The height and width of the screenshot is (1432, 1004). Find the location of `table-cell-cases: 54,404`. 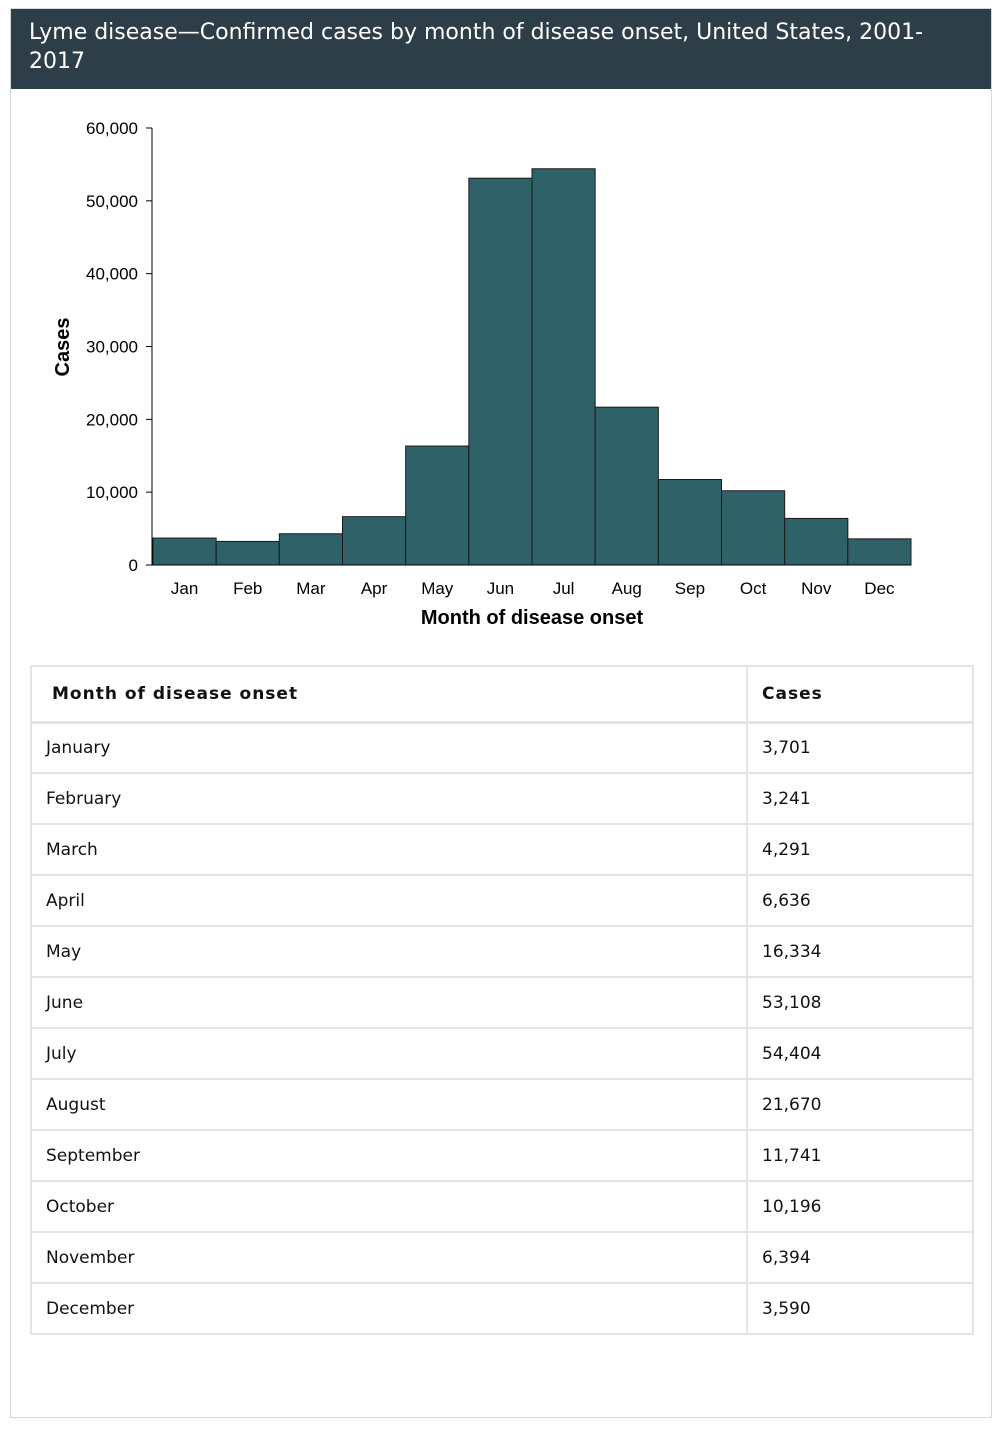

table-cell-cases: 54,404 is located at coordinates (860, 1053).